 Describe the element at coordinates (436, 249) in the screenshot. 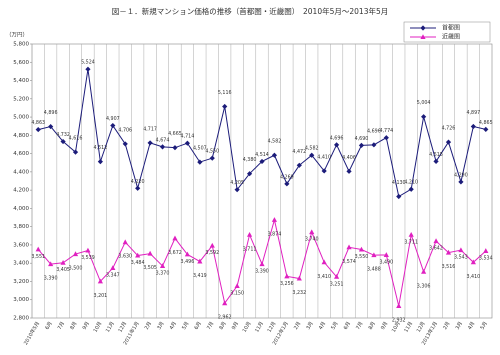

I see `data-label: 3,642` at that location.